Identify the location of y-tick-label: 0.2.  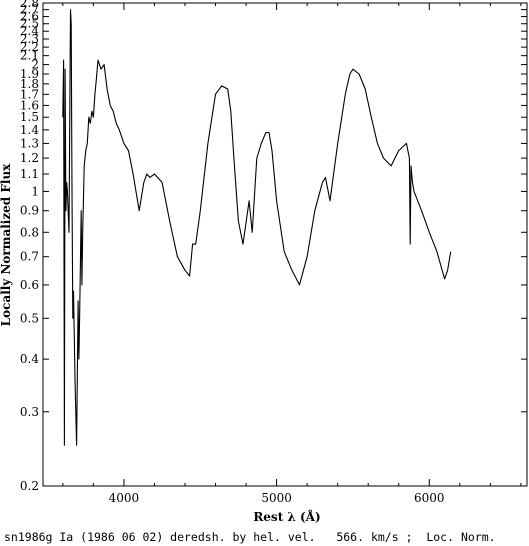
(29, 486).